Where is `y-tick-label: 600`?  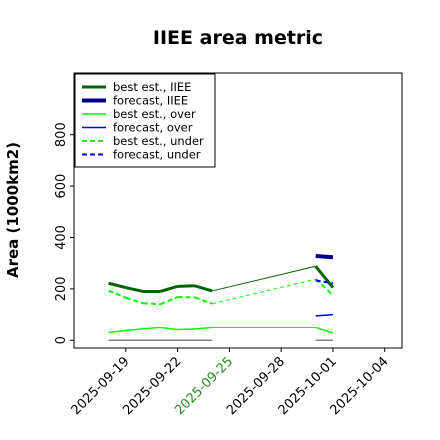
y-tick-label: 600 is located at coordinates (61, 186).